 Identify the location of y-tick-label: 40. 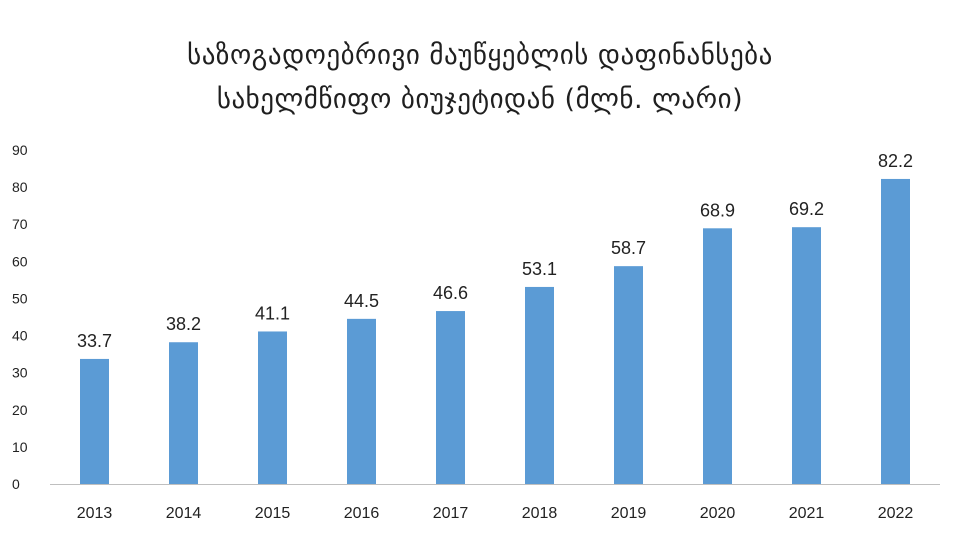
(20, 336).